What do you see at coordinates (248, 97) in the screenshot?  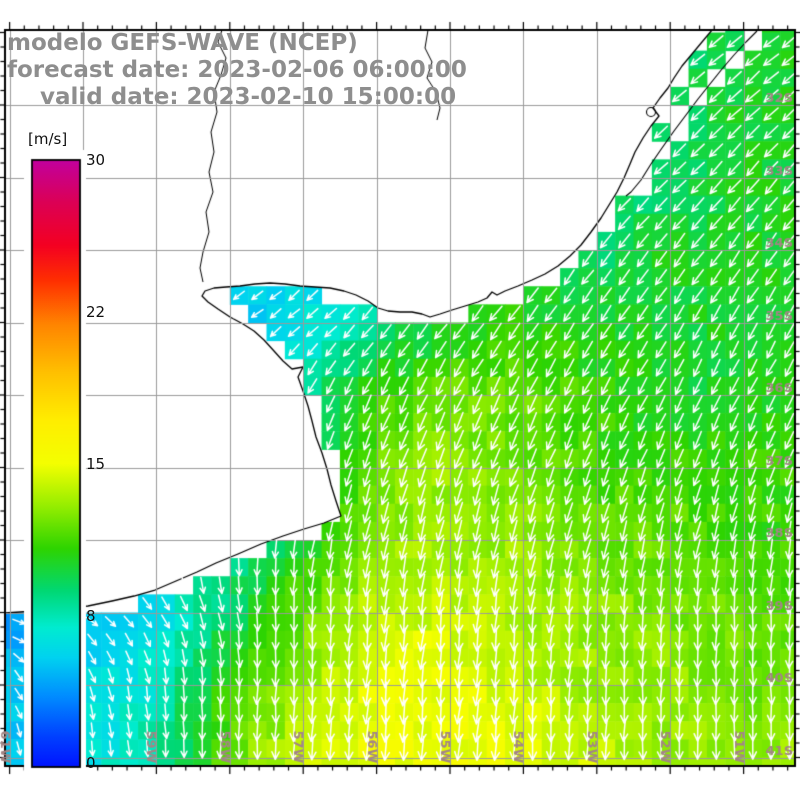 I see `valid-date-line: valid date: 2023-02-10 15:00:00` at bounding box center [248, 97].